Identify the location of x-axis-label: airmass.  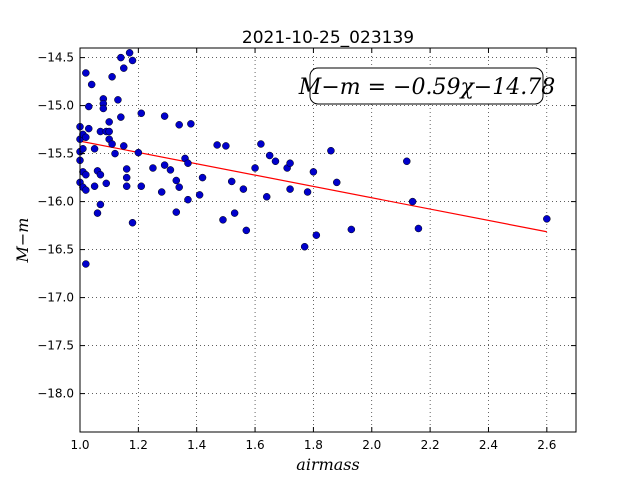
(327, 464).